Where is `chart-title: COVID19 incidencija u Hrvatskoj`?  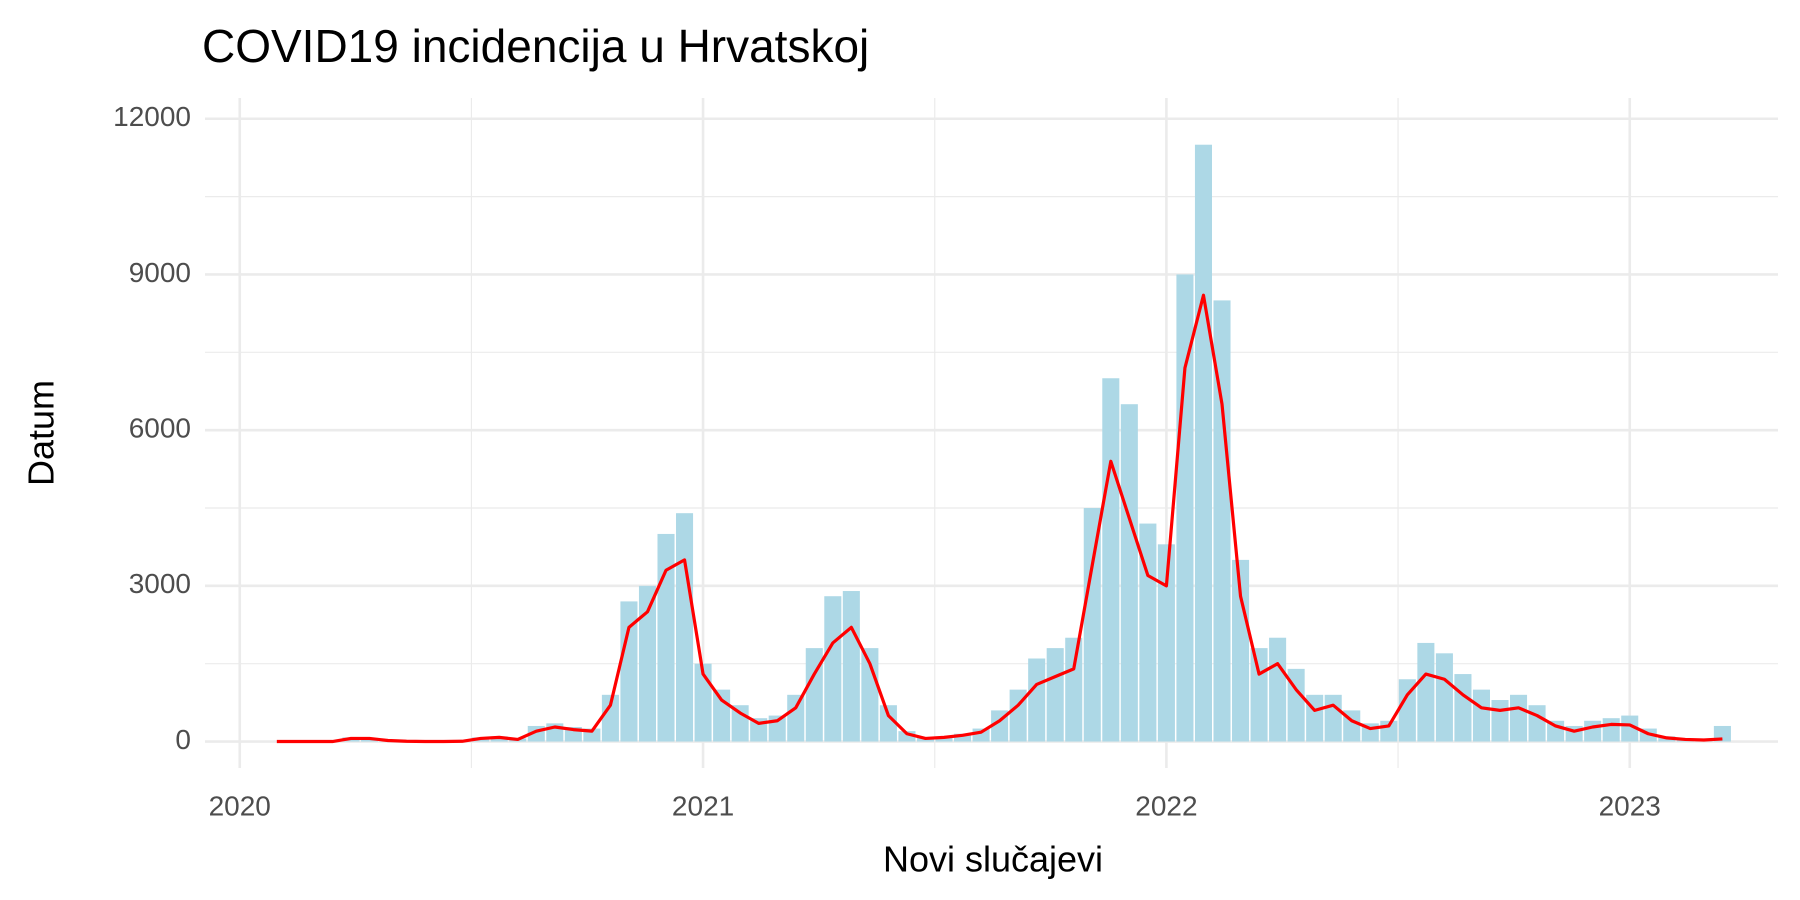
chart-title: COVID19 incidencija u Hrvatskoj is located at coordinates (535, 46).